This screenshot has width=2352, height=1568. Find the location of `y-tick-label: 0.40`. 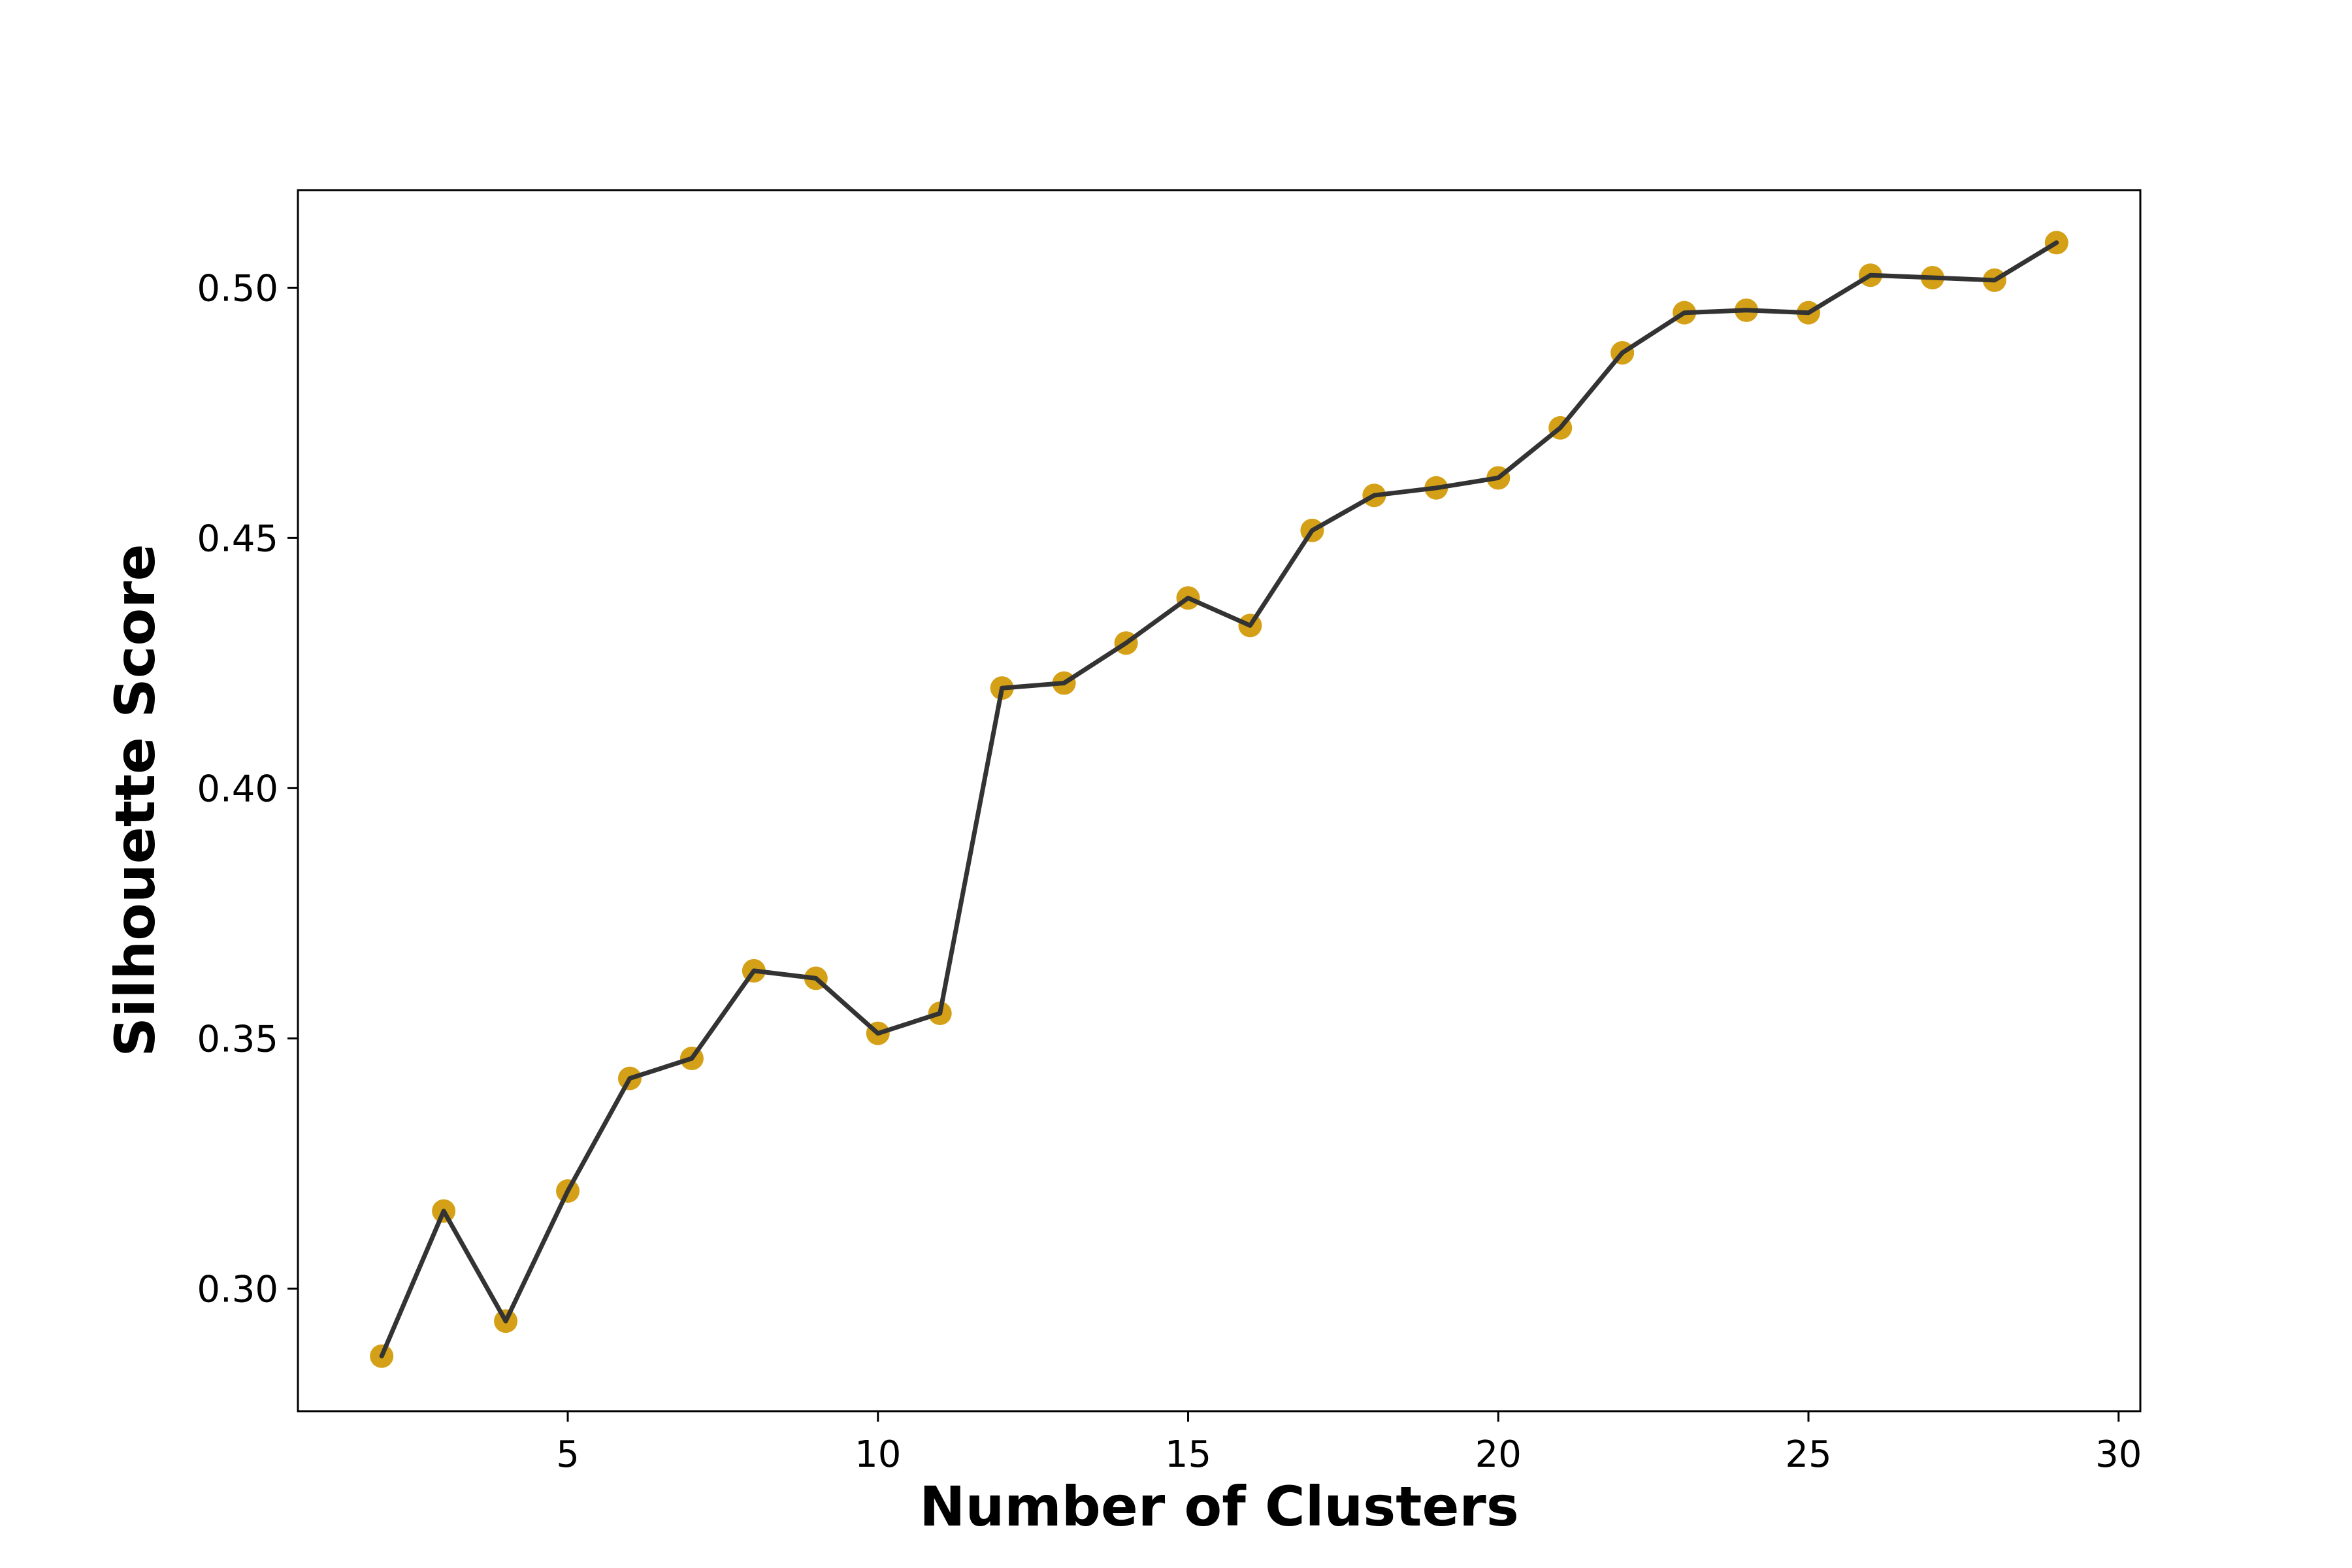

y-tick-label: 0.40 is located at coordinates (237, 789).